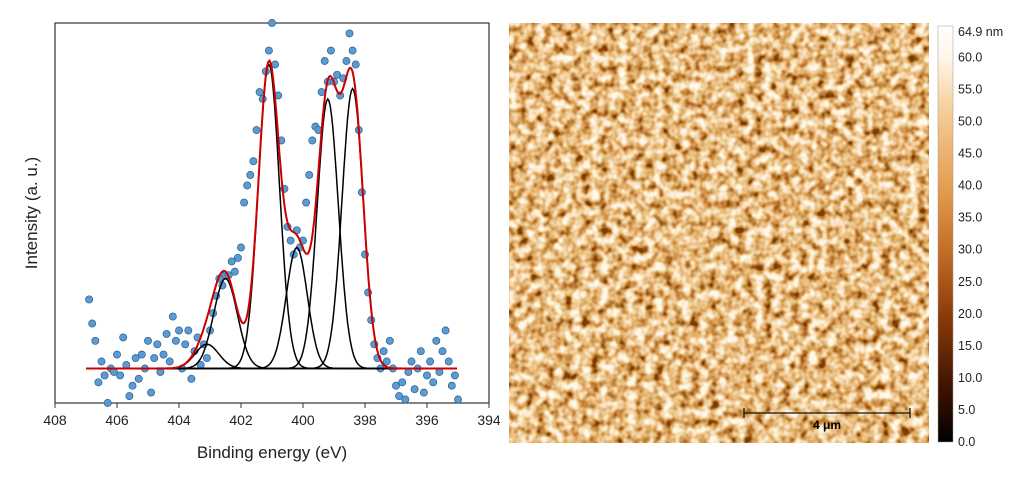  I want to click on colorbar-tick-label: 35.0, so click(970, 218).